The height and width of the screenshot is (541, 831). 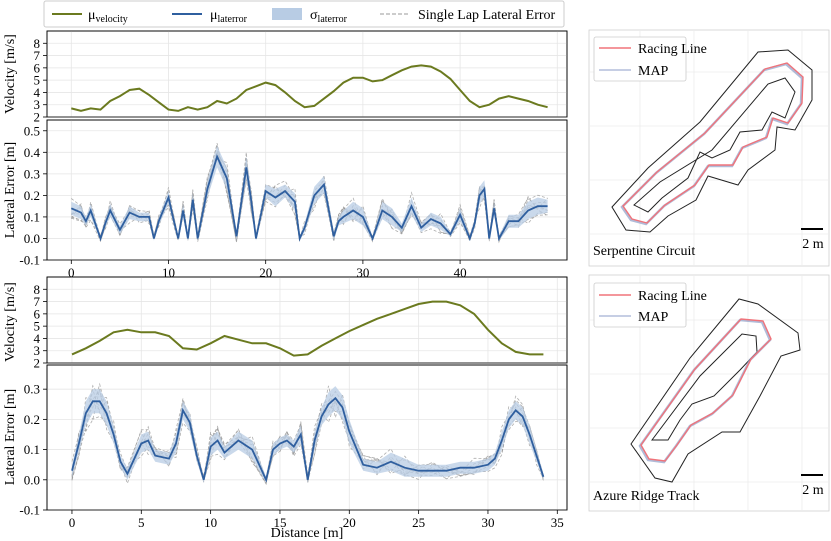 I want to click on azure-outer-boundary, so click(x=715, y=390).